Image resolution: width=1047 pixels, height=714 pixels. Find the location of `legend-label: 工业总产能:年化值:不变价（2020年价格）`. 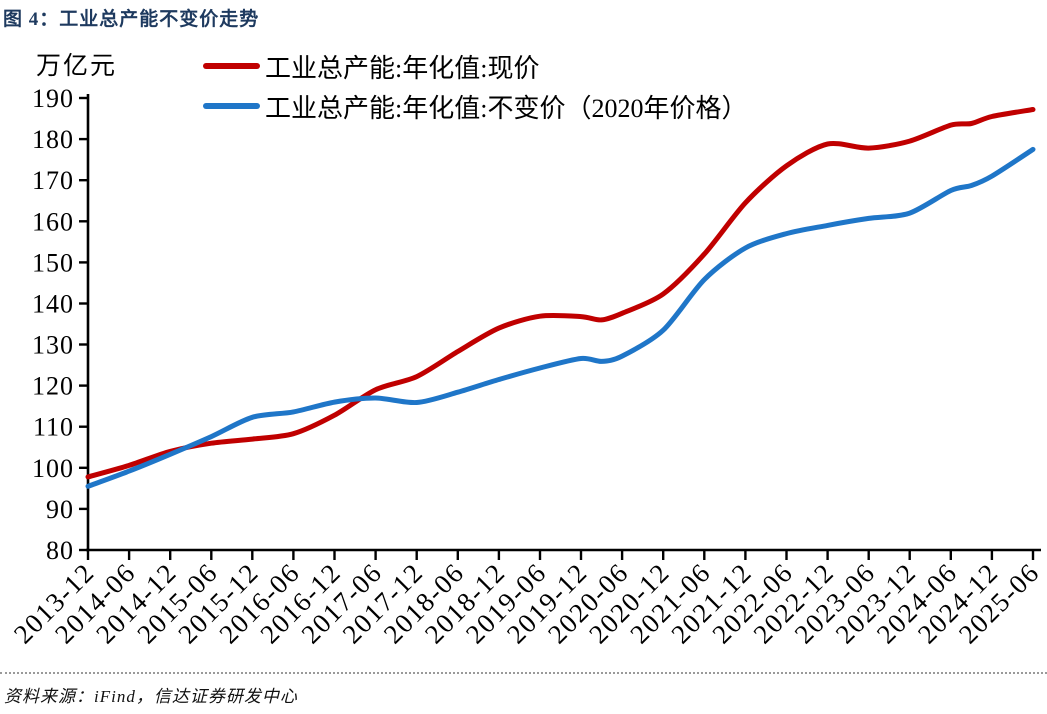

legend-label: 工业总产能:年化值:不变价（2020年价格） is located at coordinates (506, 108).